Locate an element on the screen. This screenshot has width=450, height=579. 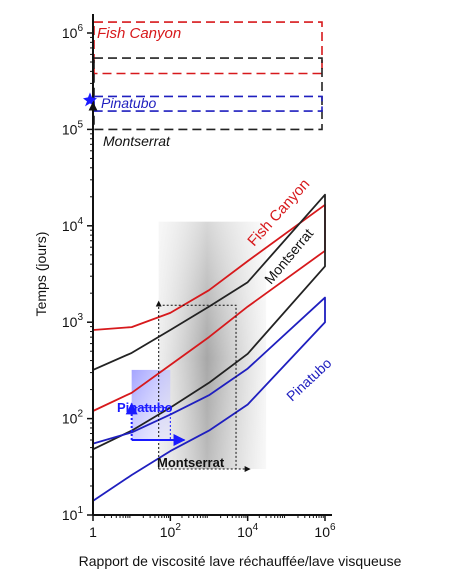
shaded-regions is located at coordinates (199, 345).